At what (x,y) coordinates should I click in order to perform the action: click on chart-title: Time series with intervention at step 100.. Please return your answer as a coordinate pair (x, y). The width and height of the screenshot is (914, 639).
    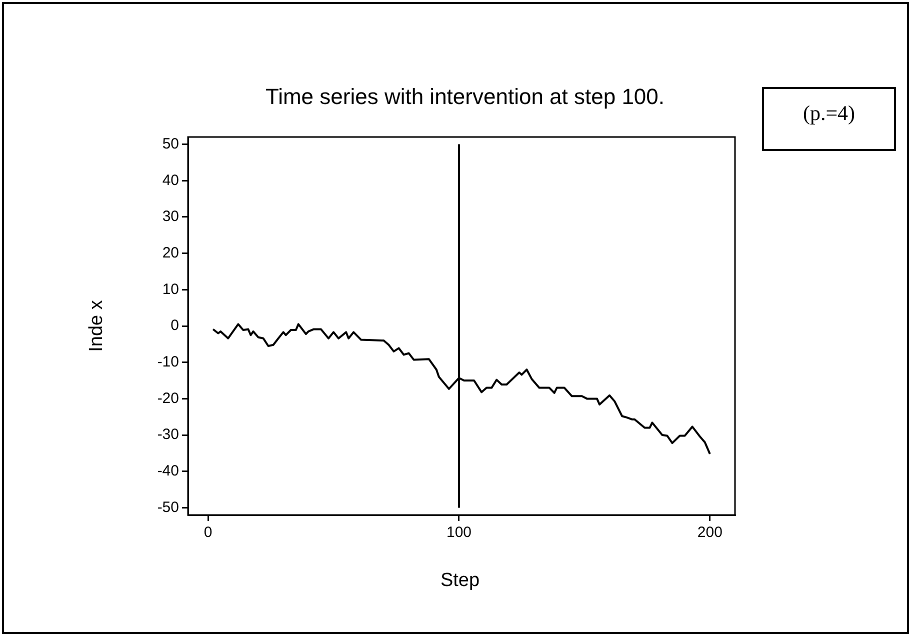
    Looking at the image, I should click on (465, 97).